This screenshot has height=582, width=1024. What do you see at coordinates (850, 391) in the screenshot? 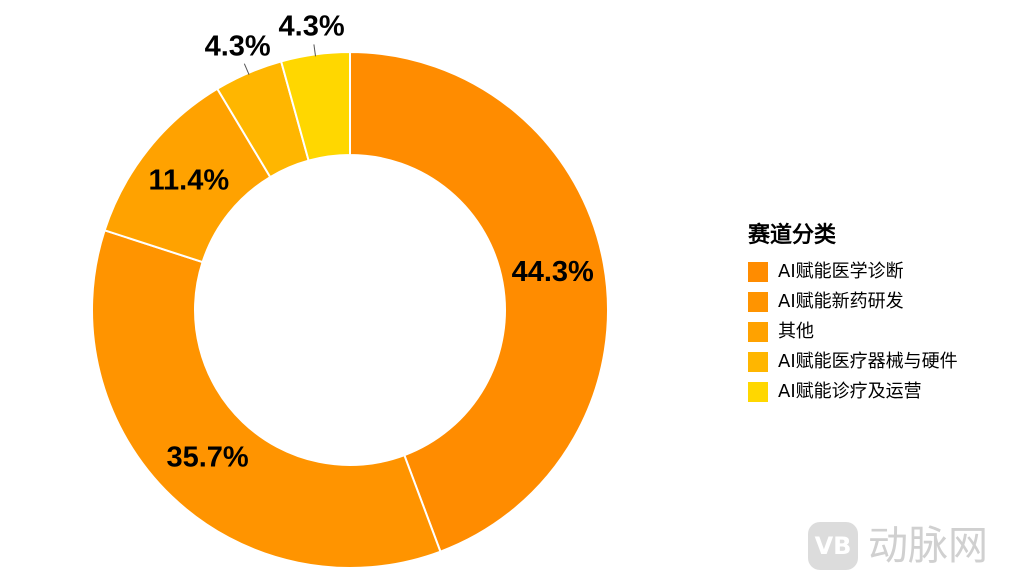
I see `legend-label: AI赋能诊疗及运营` at bounding box center [850, 391].